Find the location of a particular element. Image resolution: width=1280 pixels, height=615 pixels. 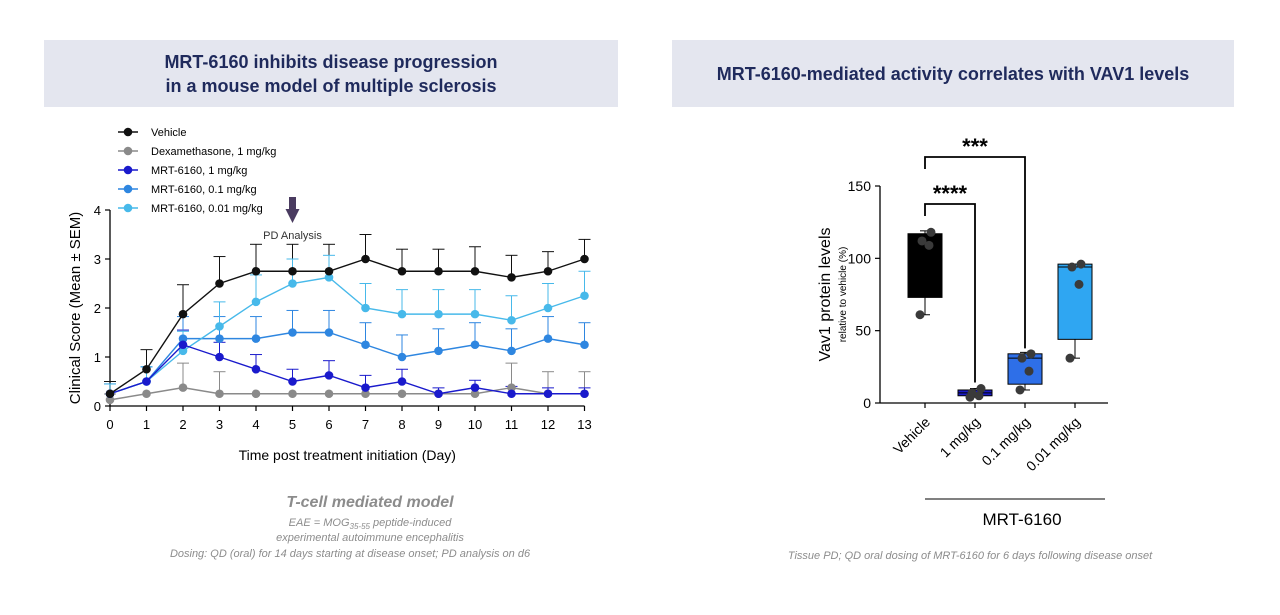

x-tick-label: 0 is located at coordinates (109, 424).